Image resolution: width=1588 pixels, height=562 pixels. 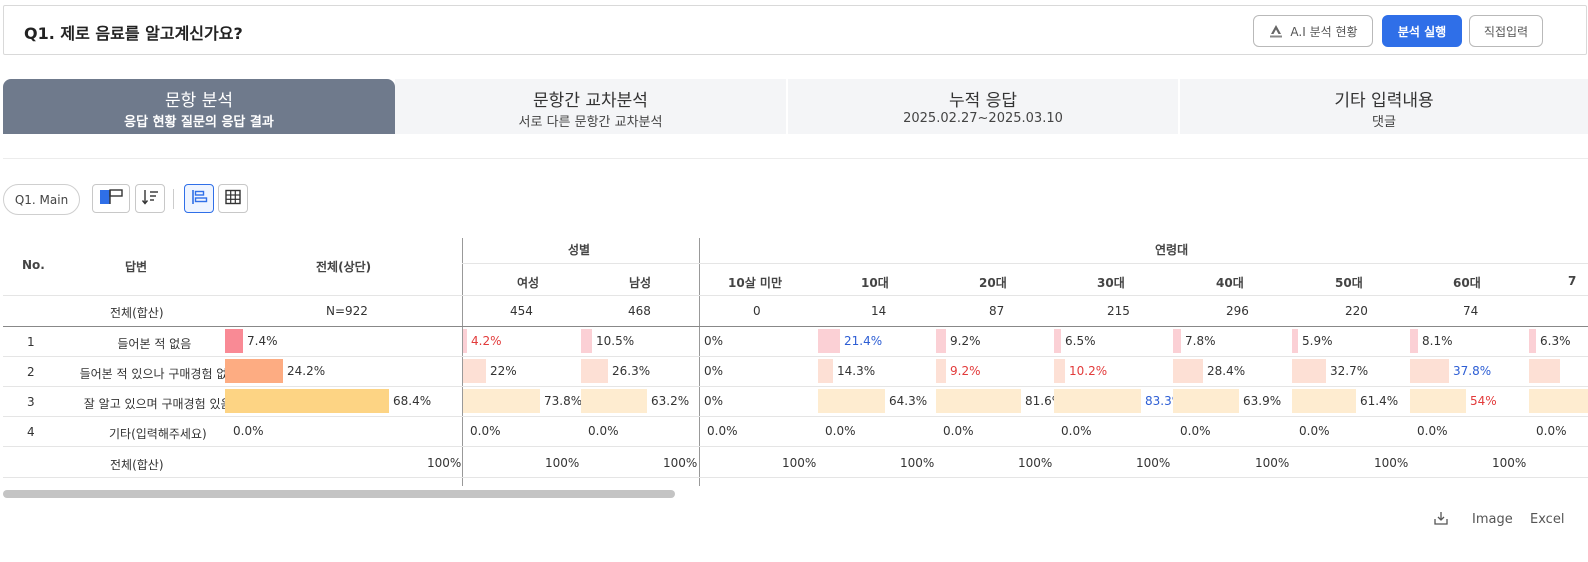 What do you see at coordinates (199, 122) in the screenshot?
I see `tab-subtitle: 응답 현황 질문의 응답 결과` at bounding box center [199, 122].